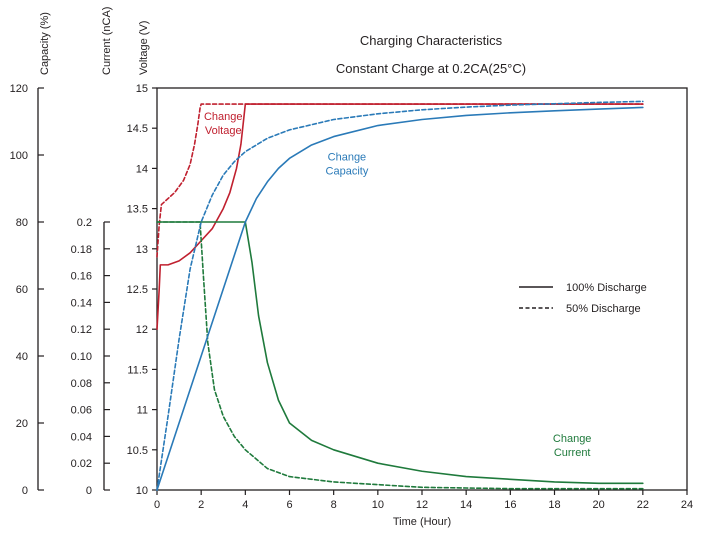 This screenshot has width=711, height=534. What do you see at coordinates (81, 303) in the screenshot?
I see `current-tick-label: 0.14` at bounding box center [81, 303].